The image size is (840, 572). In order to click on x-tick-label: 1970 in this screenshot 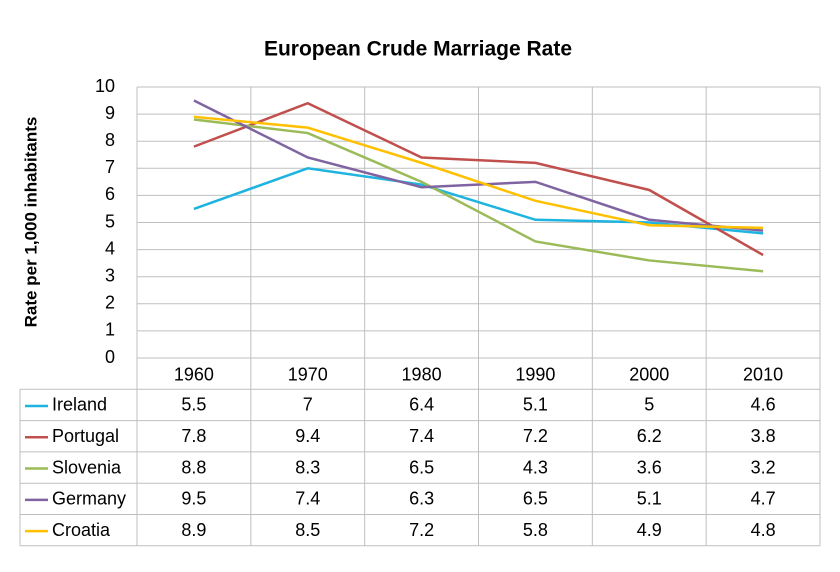, I will do `click(308, 374)`.